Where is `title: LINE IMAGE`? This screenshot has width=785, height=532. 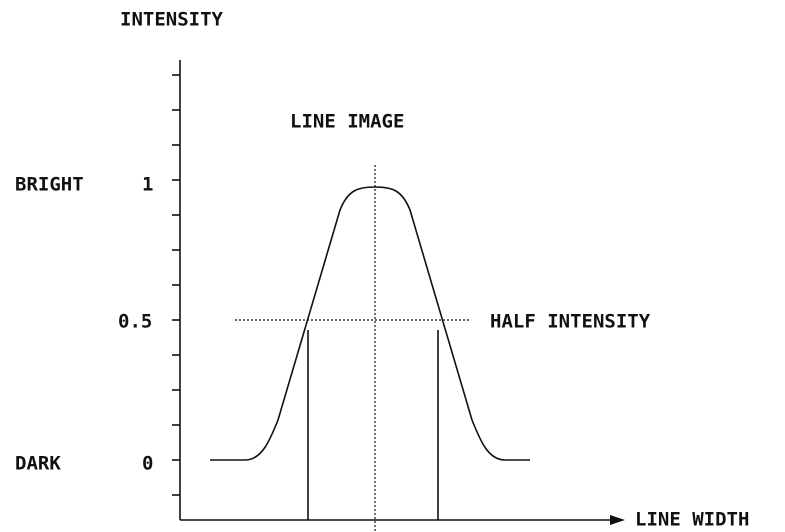
title: LINE IMAGE is located at coordinates (347, 122).